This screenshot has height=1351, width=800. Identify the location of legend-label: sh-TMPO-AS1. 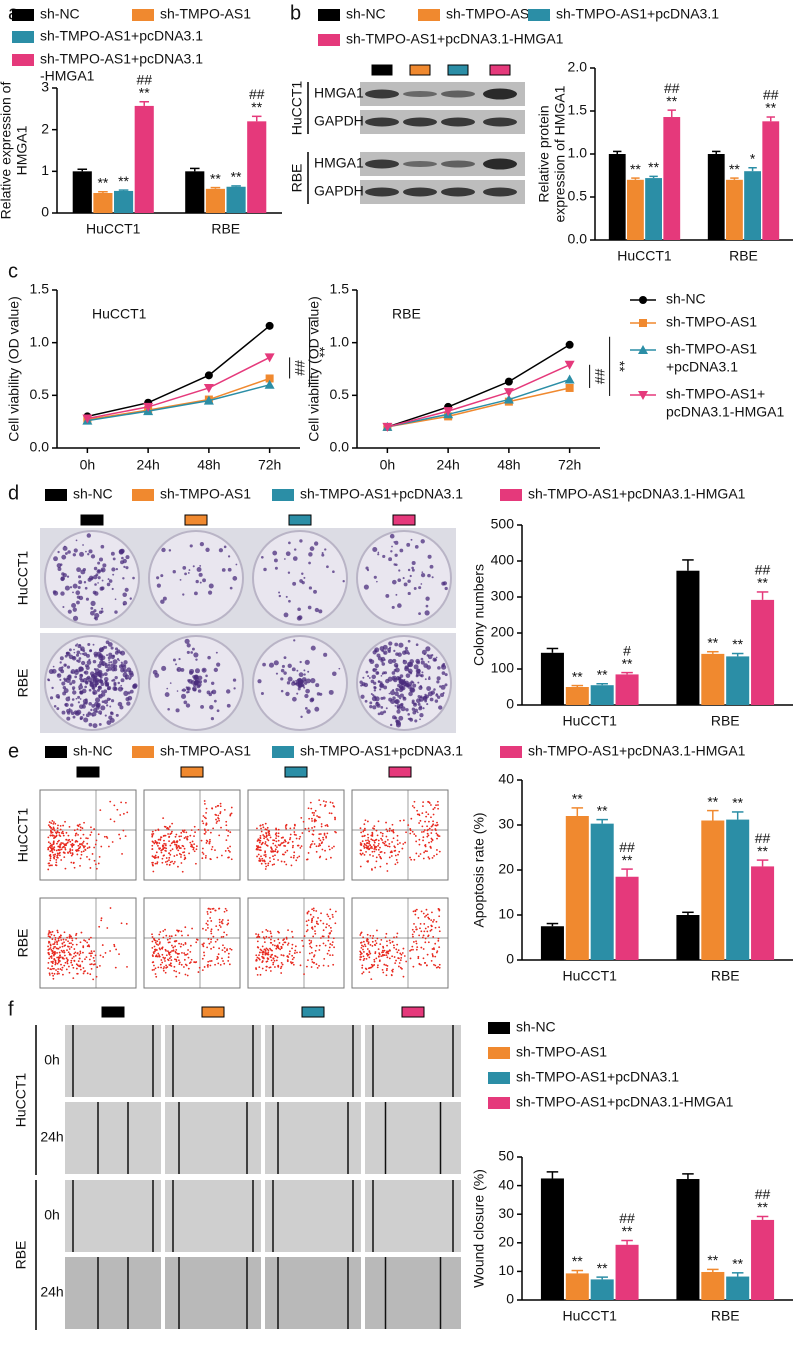
(491, 14).